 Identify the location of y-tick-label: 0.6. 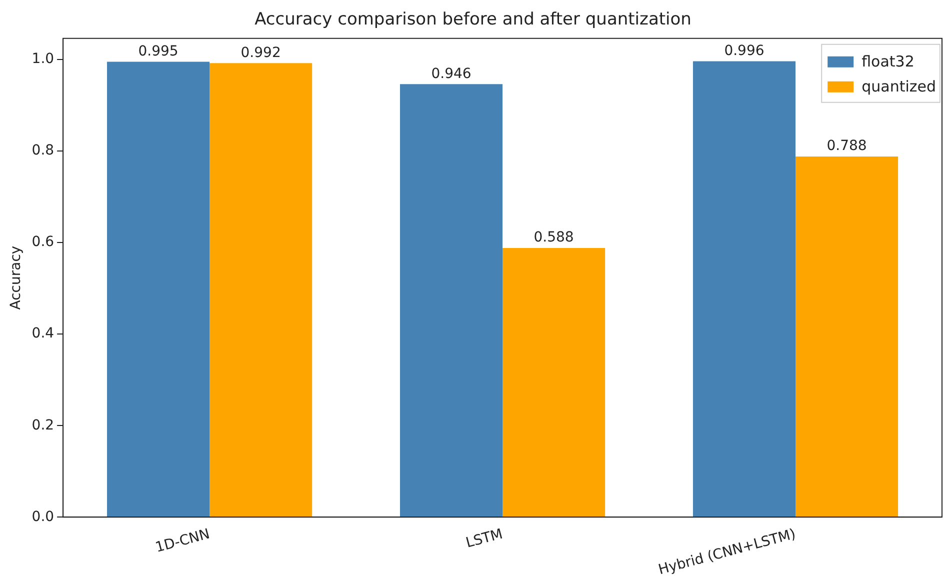
(43, 242).